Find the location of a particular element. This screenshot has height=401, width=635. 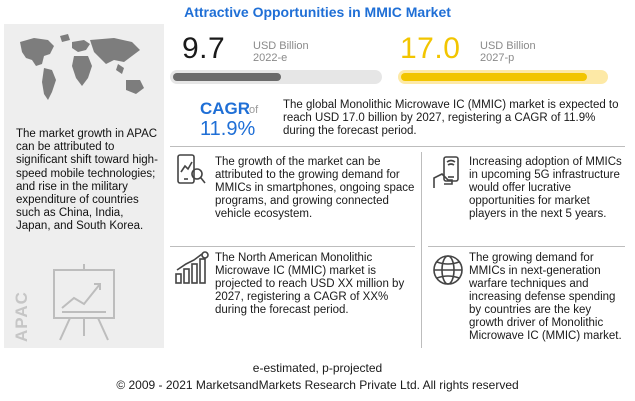

unit-2027: USD Billion is located at coordinates (508, 46).